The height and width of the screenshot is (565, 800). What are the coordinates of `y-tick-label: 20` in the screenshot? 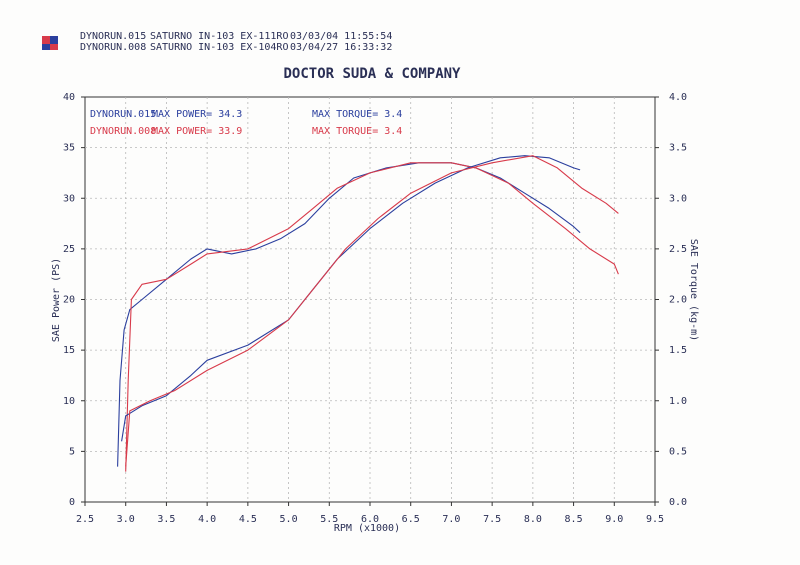 It's located at (69, 300).